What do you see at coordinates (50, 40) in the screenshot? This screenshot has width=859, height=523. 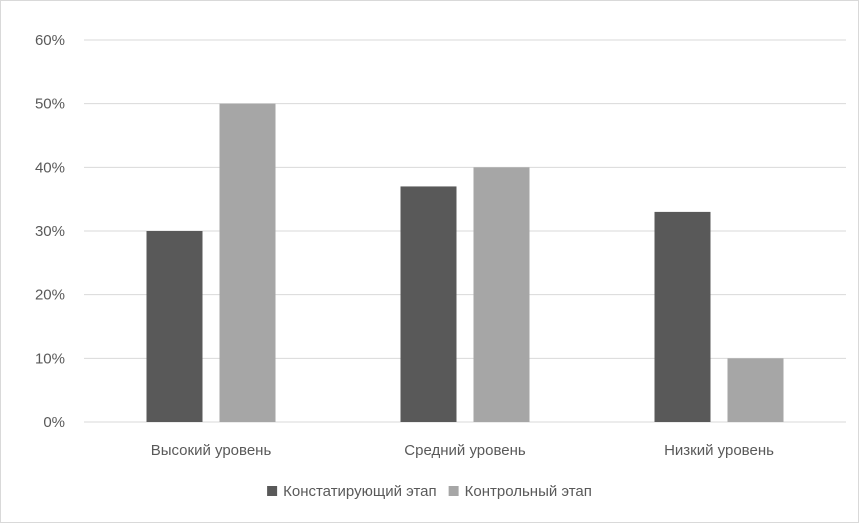 I see `y-tick-label-60: 60%` at bounding box center [50, 40].